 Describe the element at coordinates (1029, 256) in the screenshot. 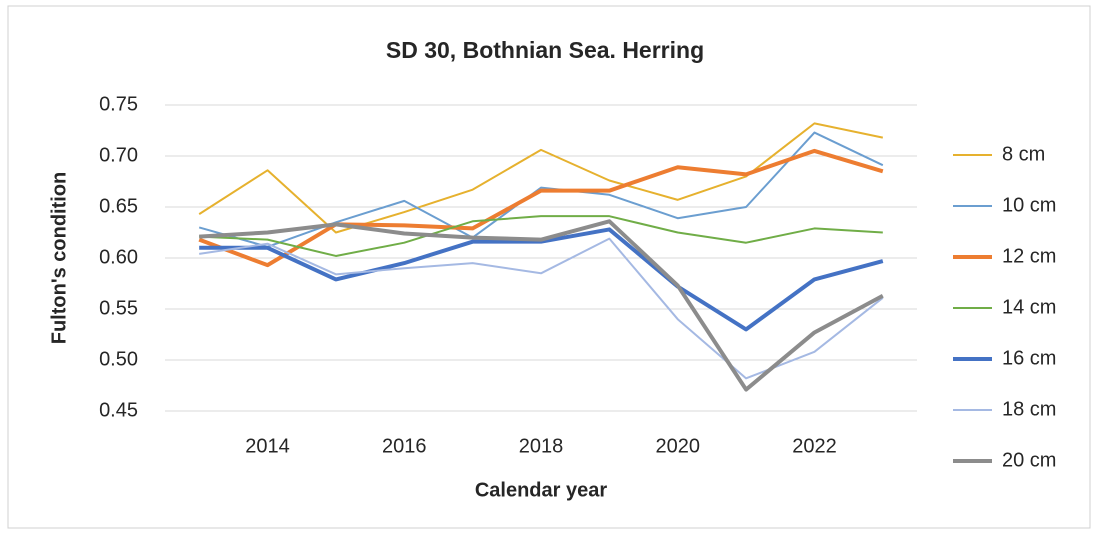

I see `legend-label: 12 cm` at that location.